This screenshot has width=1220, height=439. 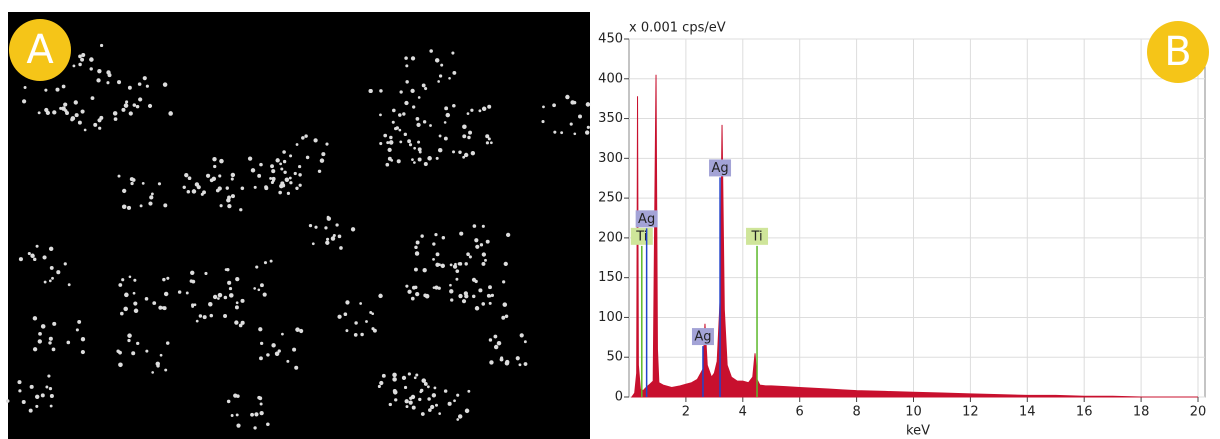 I want to click on y-tick-label: 350, so click(x=610, y=118).